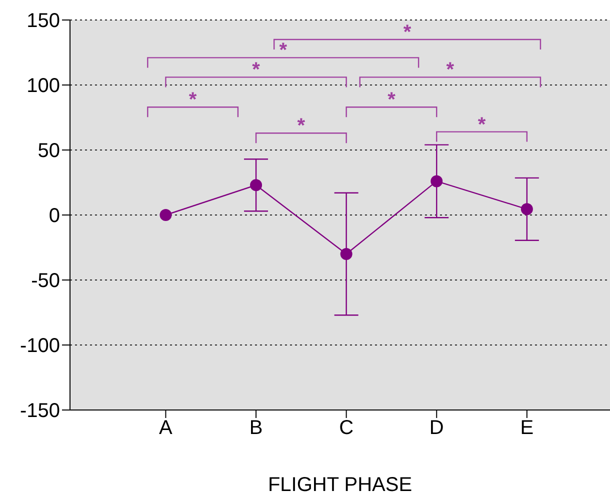 Image resolution: width=610 pixels, height=497 pixels. I want to click on x-tick-label: C, so click(346, 428).